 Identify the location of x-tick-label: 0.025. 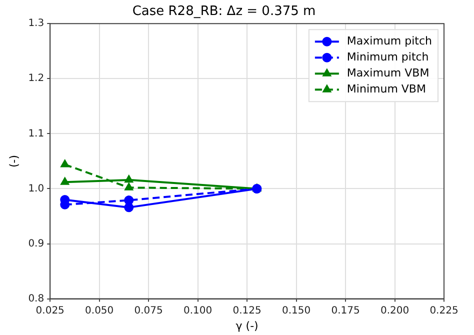
(50, 310).